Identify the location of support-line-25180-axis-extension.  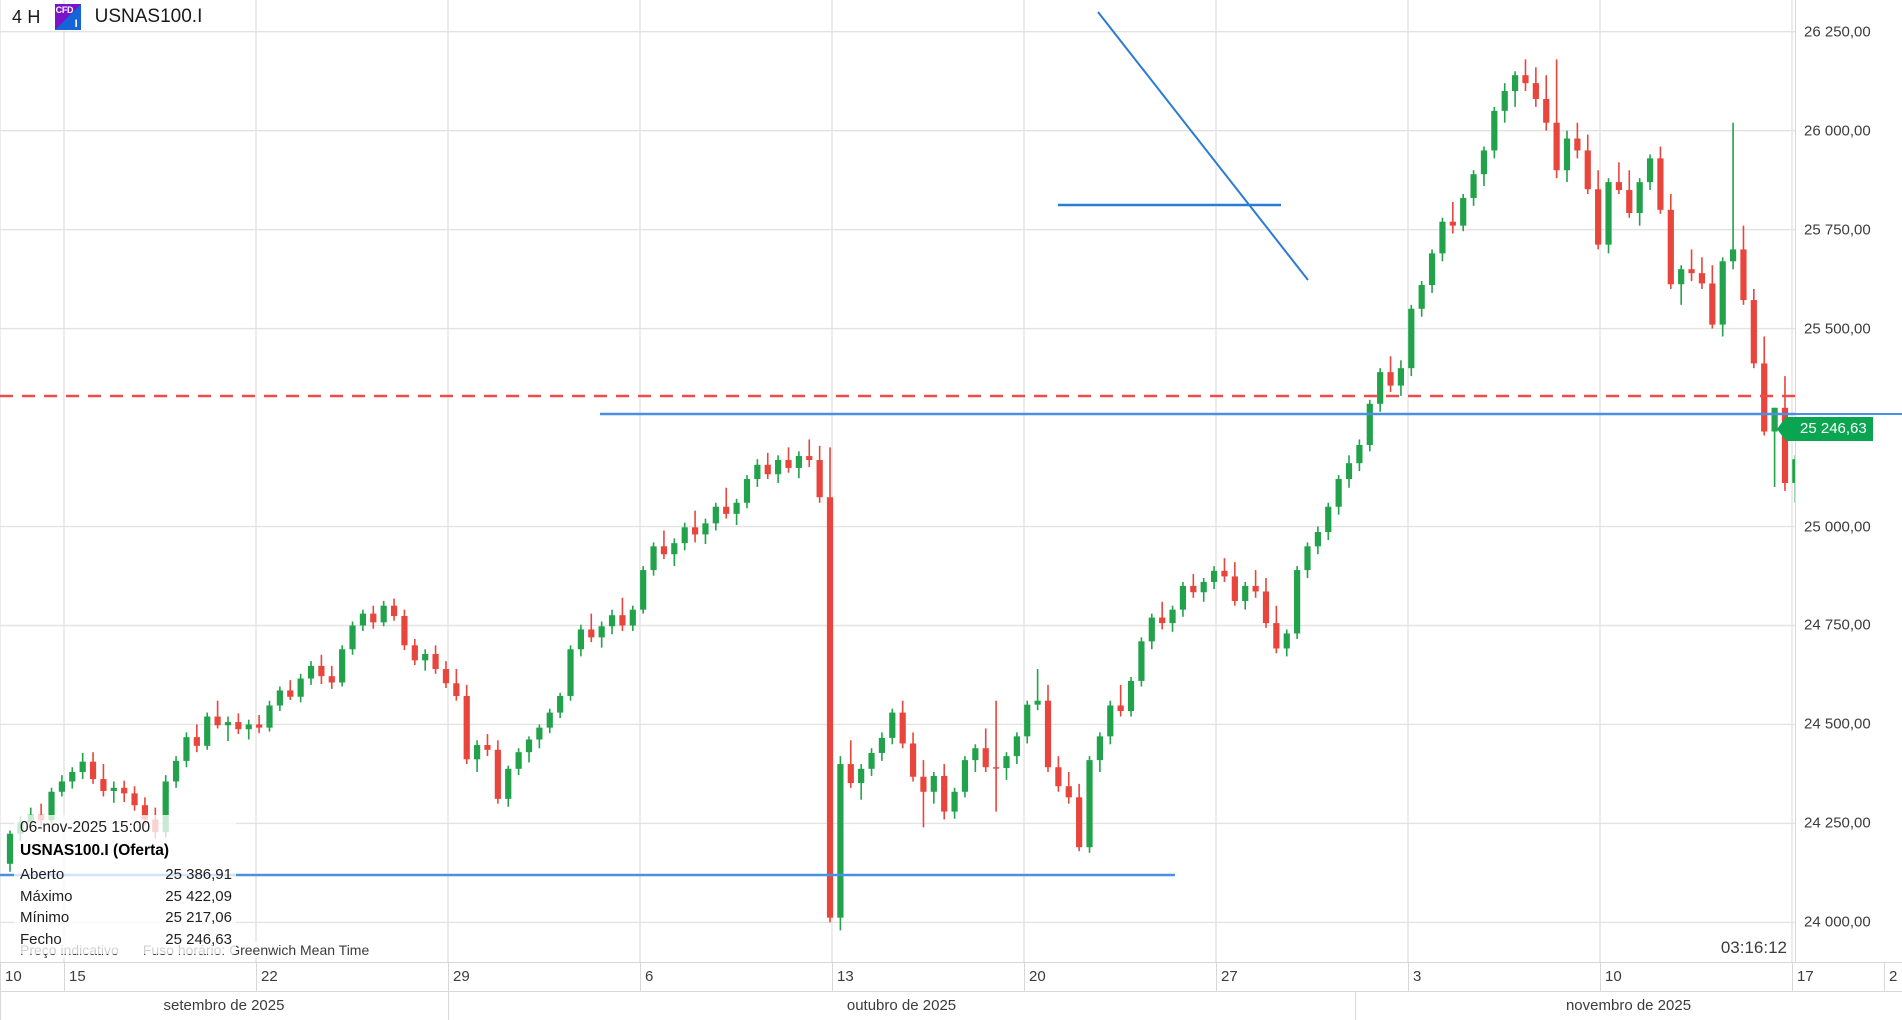
(1848, 414).